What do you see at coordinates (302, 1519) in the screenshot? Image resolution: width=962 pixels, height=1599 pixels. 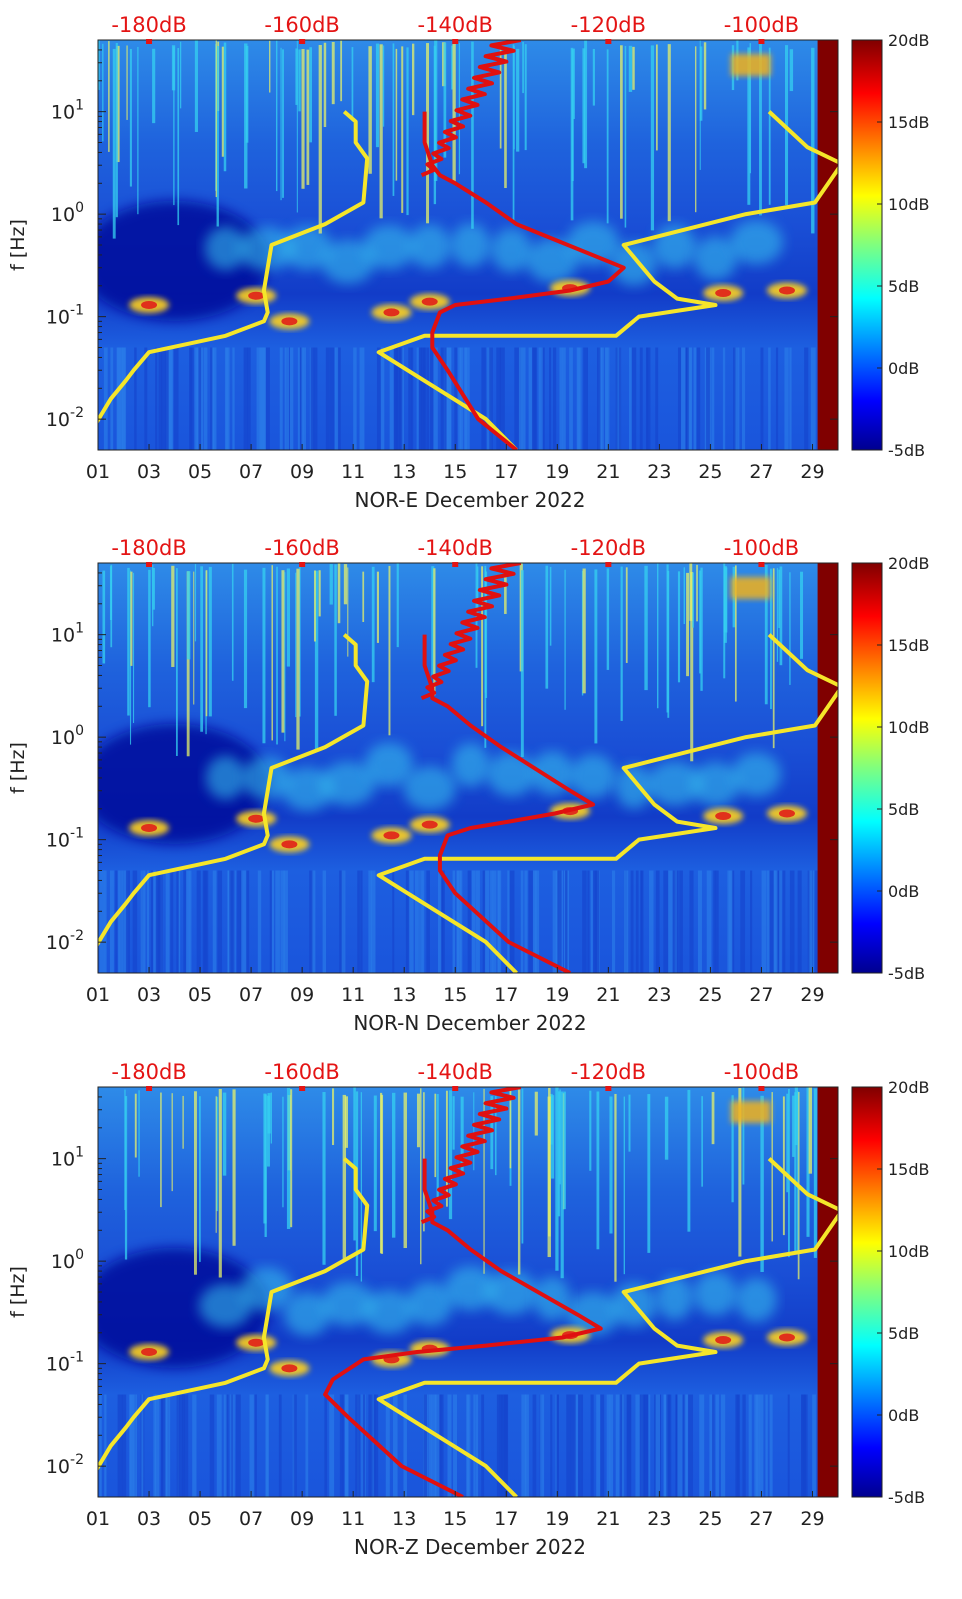 I see `x-tick-label: 09` at bounding box center [302, 1519].